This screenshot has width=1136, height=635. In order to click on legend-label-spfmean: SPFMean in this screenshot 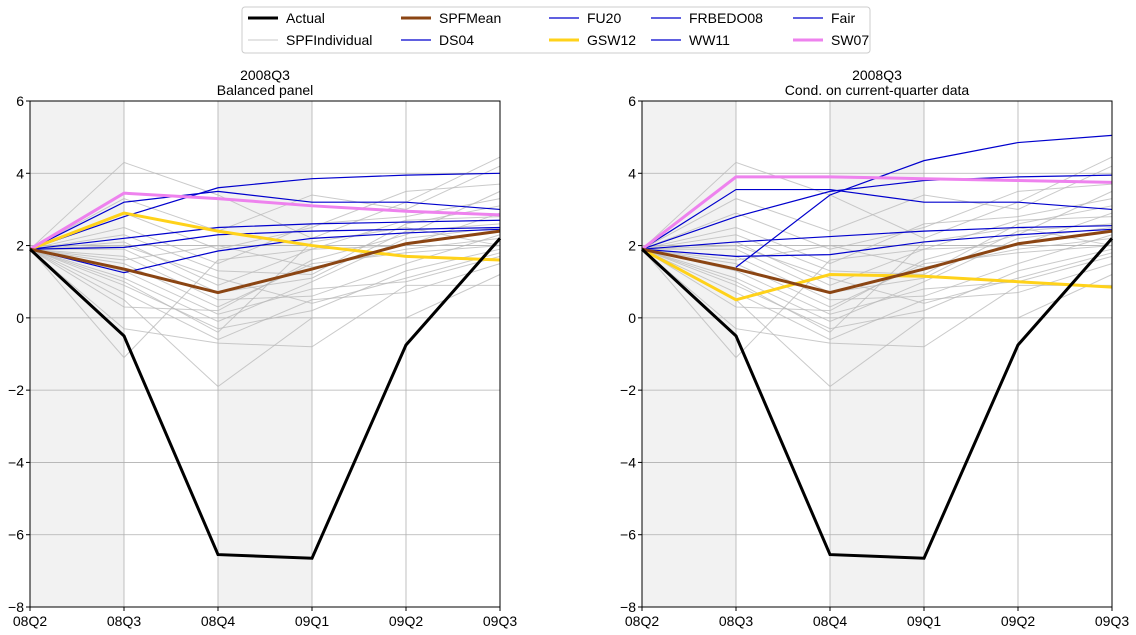, I will do `click(470, 18)`.